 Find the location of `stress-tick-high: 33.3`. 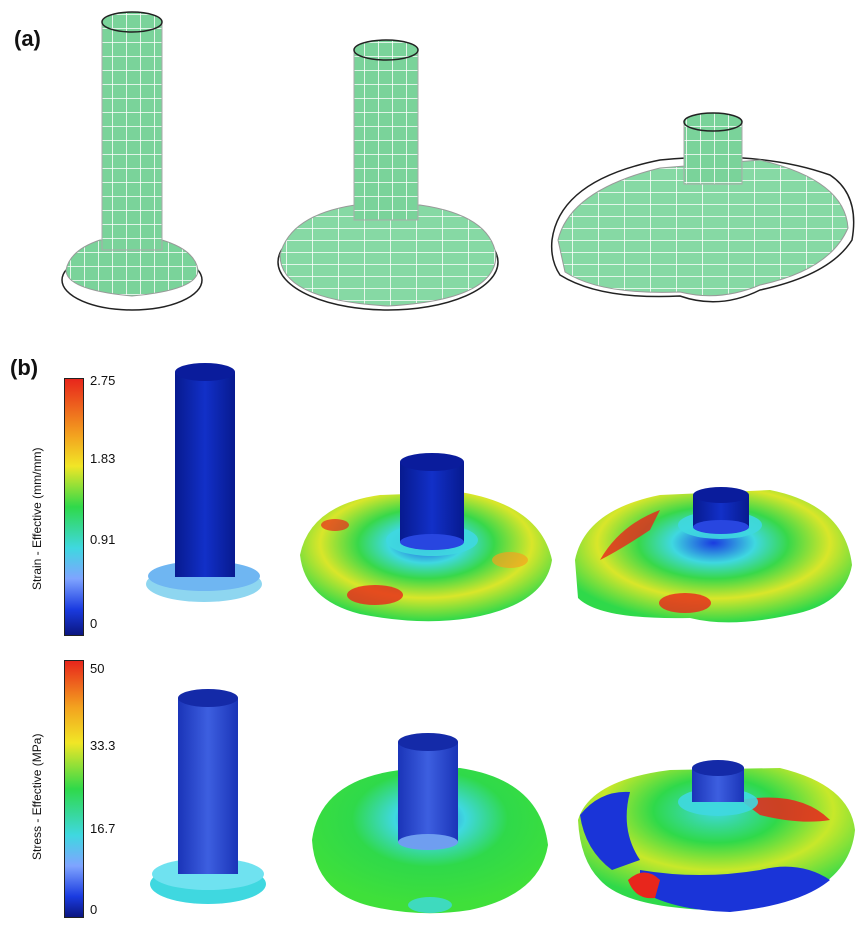

stress-tick-high: 33.3 is located at coordinates (103, 745).